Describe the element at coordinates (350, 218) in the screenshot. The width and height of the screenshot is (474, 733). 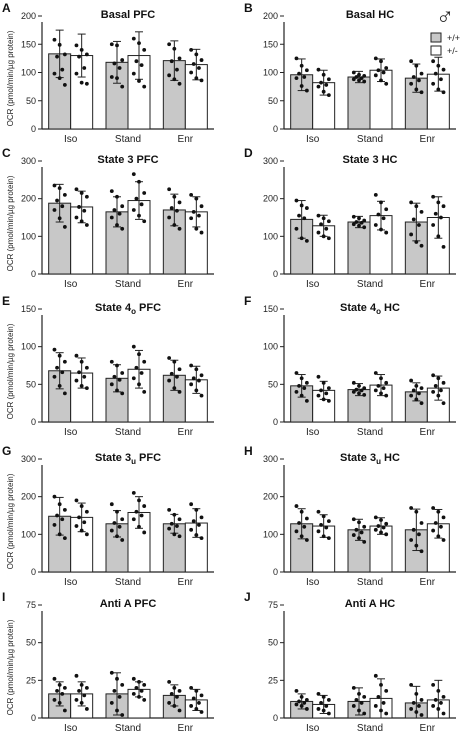
I see `panel-d: D State 3 HC 0 100 200 300 Iso Stand Enr` at that location.